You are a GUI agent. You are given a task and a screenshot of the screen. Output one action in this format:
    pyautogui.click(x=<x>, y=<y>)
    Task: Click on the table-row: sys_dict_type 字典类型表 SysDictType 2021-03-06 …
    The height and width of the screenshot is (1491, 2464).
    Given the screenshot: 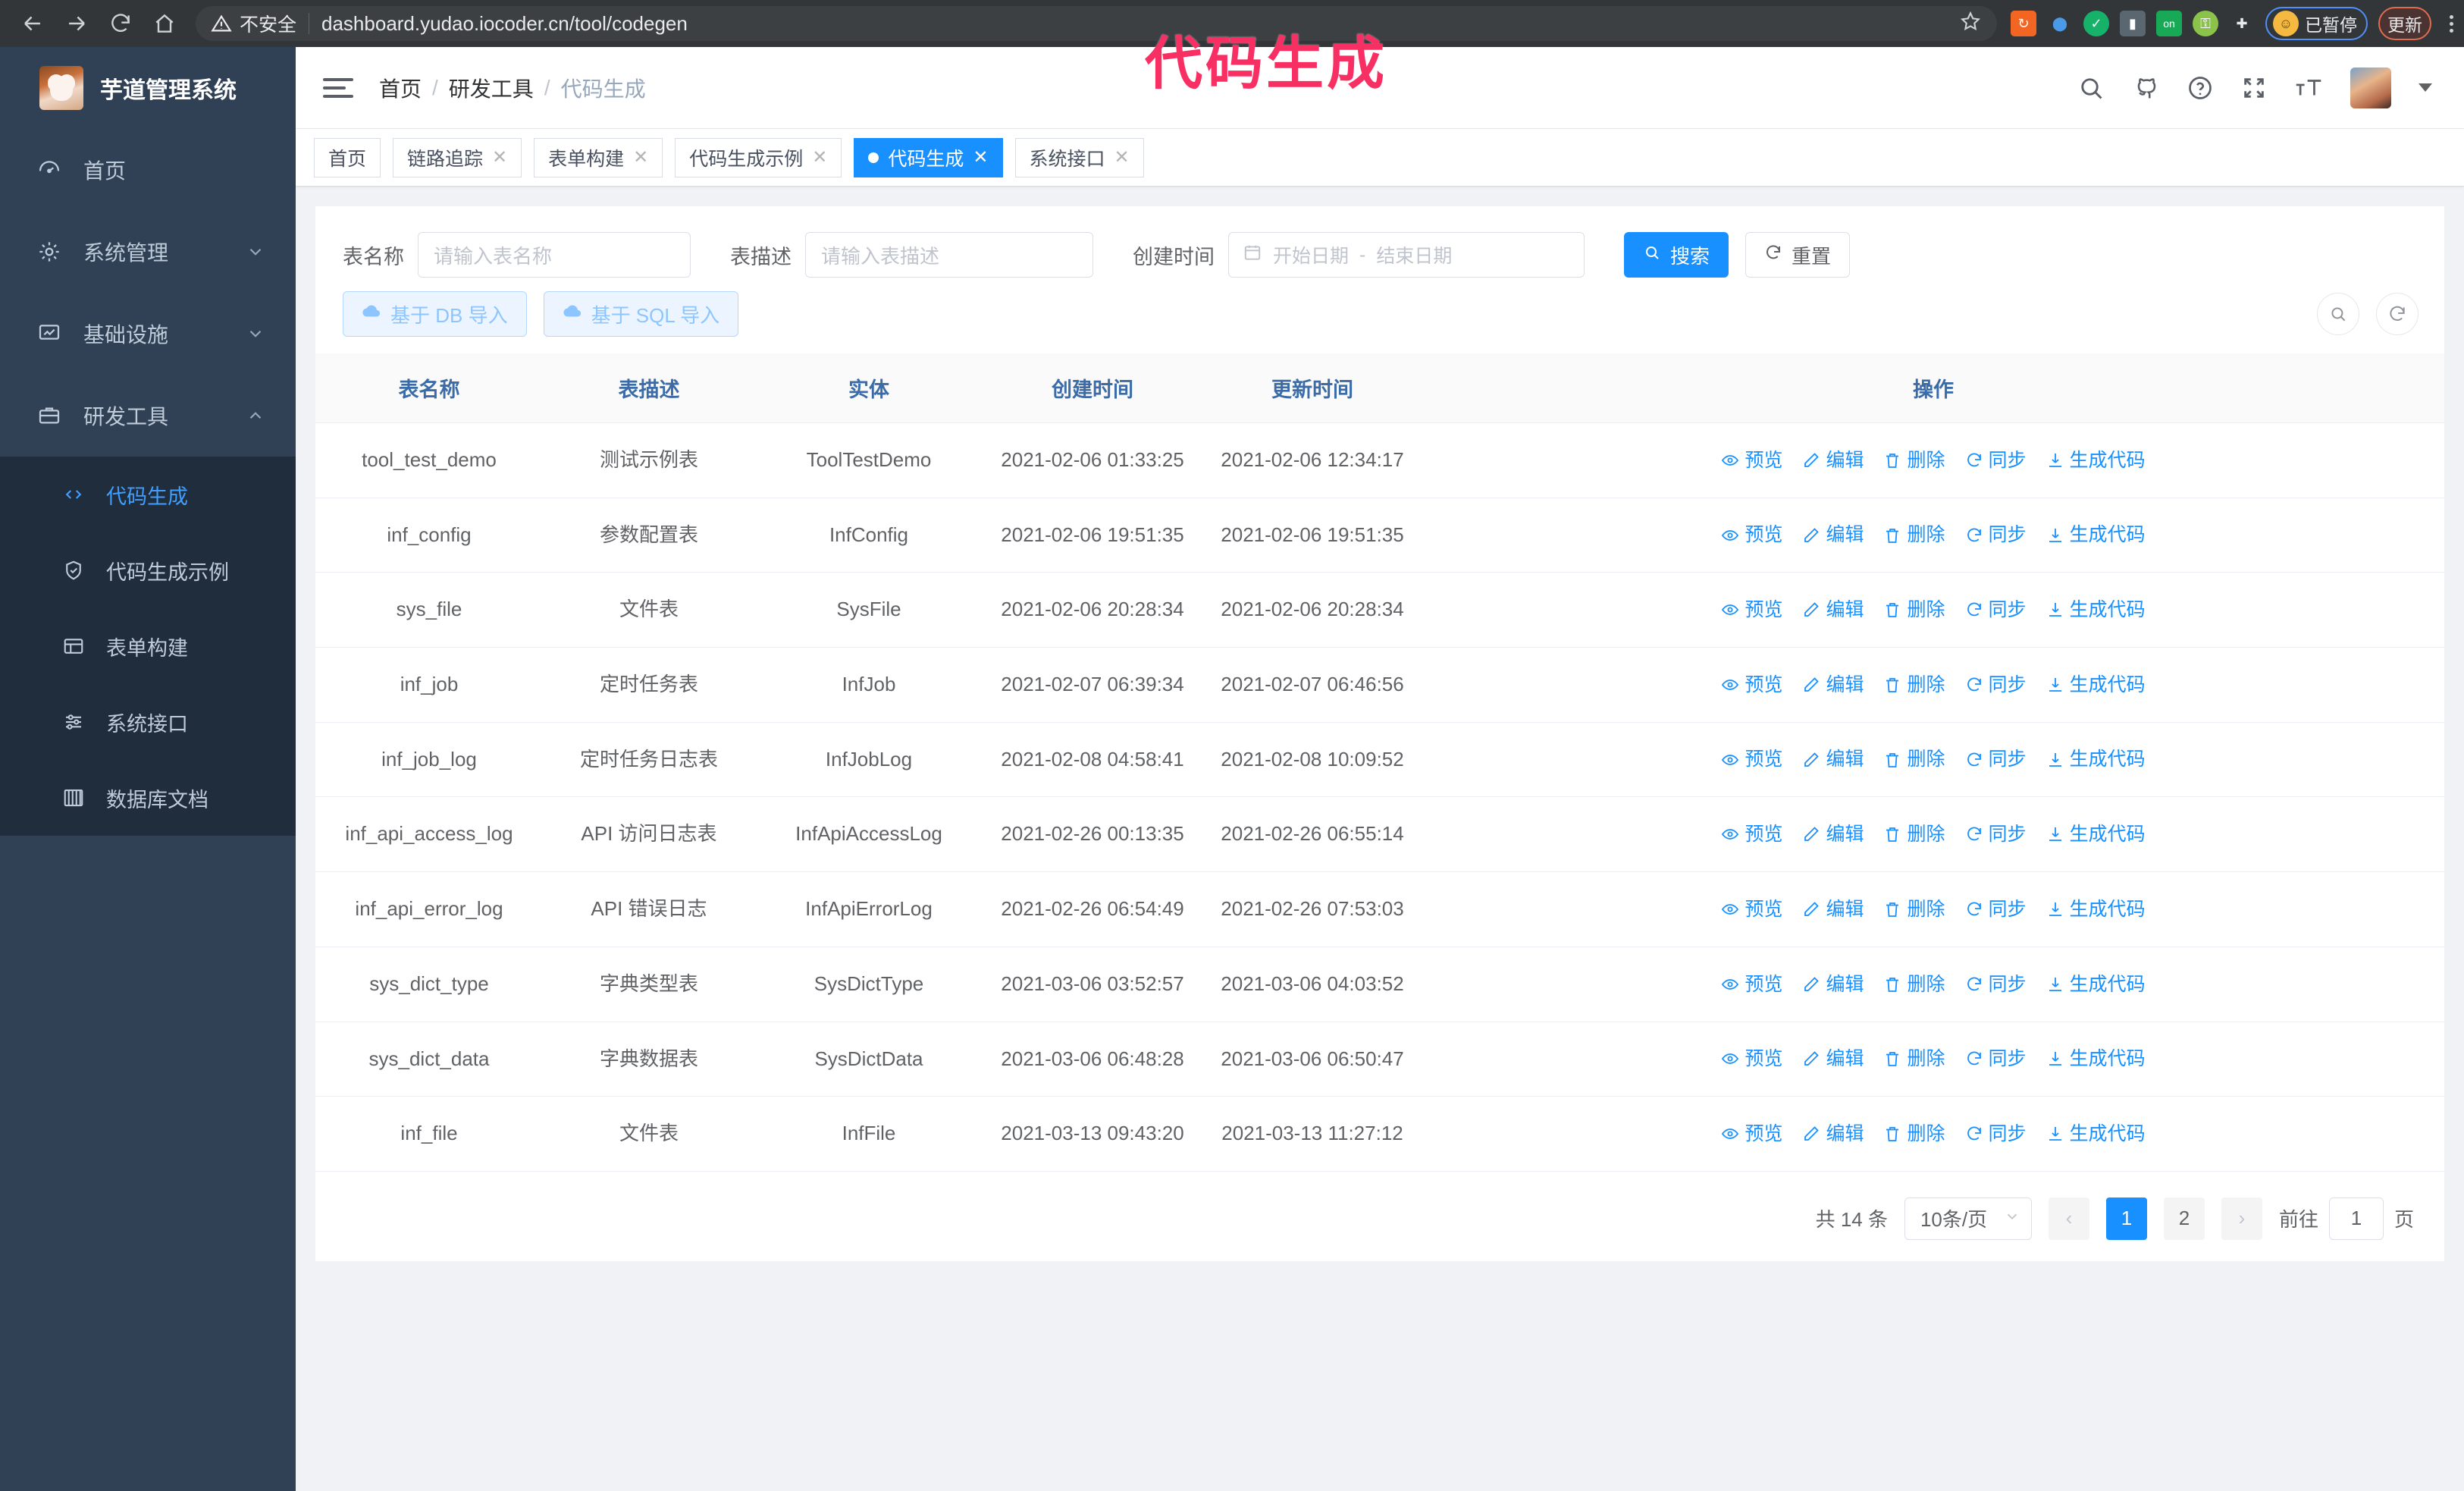 What is the action you would take?
    pyautogui.click(x=1379, y=984)
    